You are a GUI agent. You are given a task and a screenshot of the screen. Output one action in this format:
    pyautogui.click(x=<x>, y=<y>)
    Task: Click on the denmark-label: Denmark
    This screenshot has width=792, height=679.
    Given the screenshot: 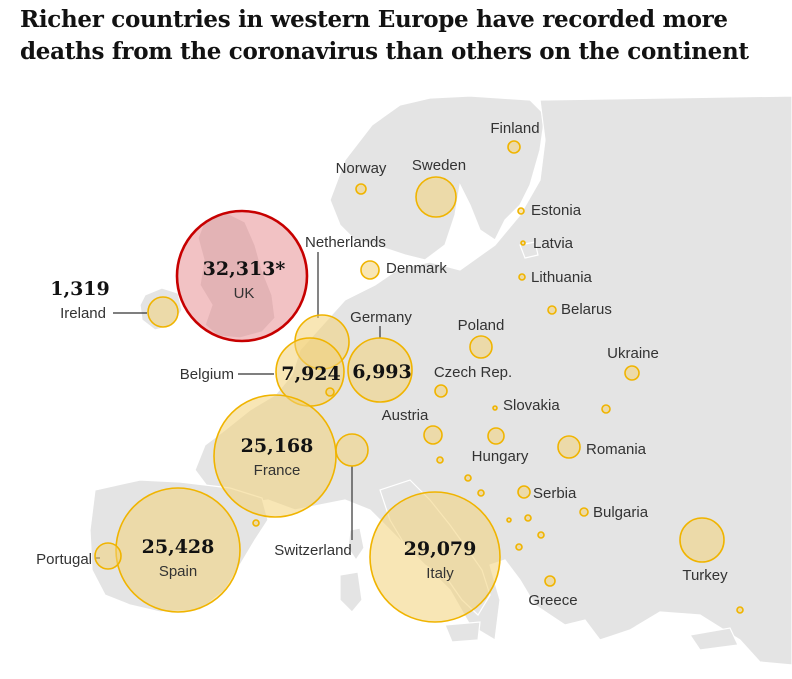 What is the action you would take?
    pyautogui.click(x=416, y=268)
    